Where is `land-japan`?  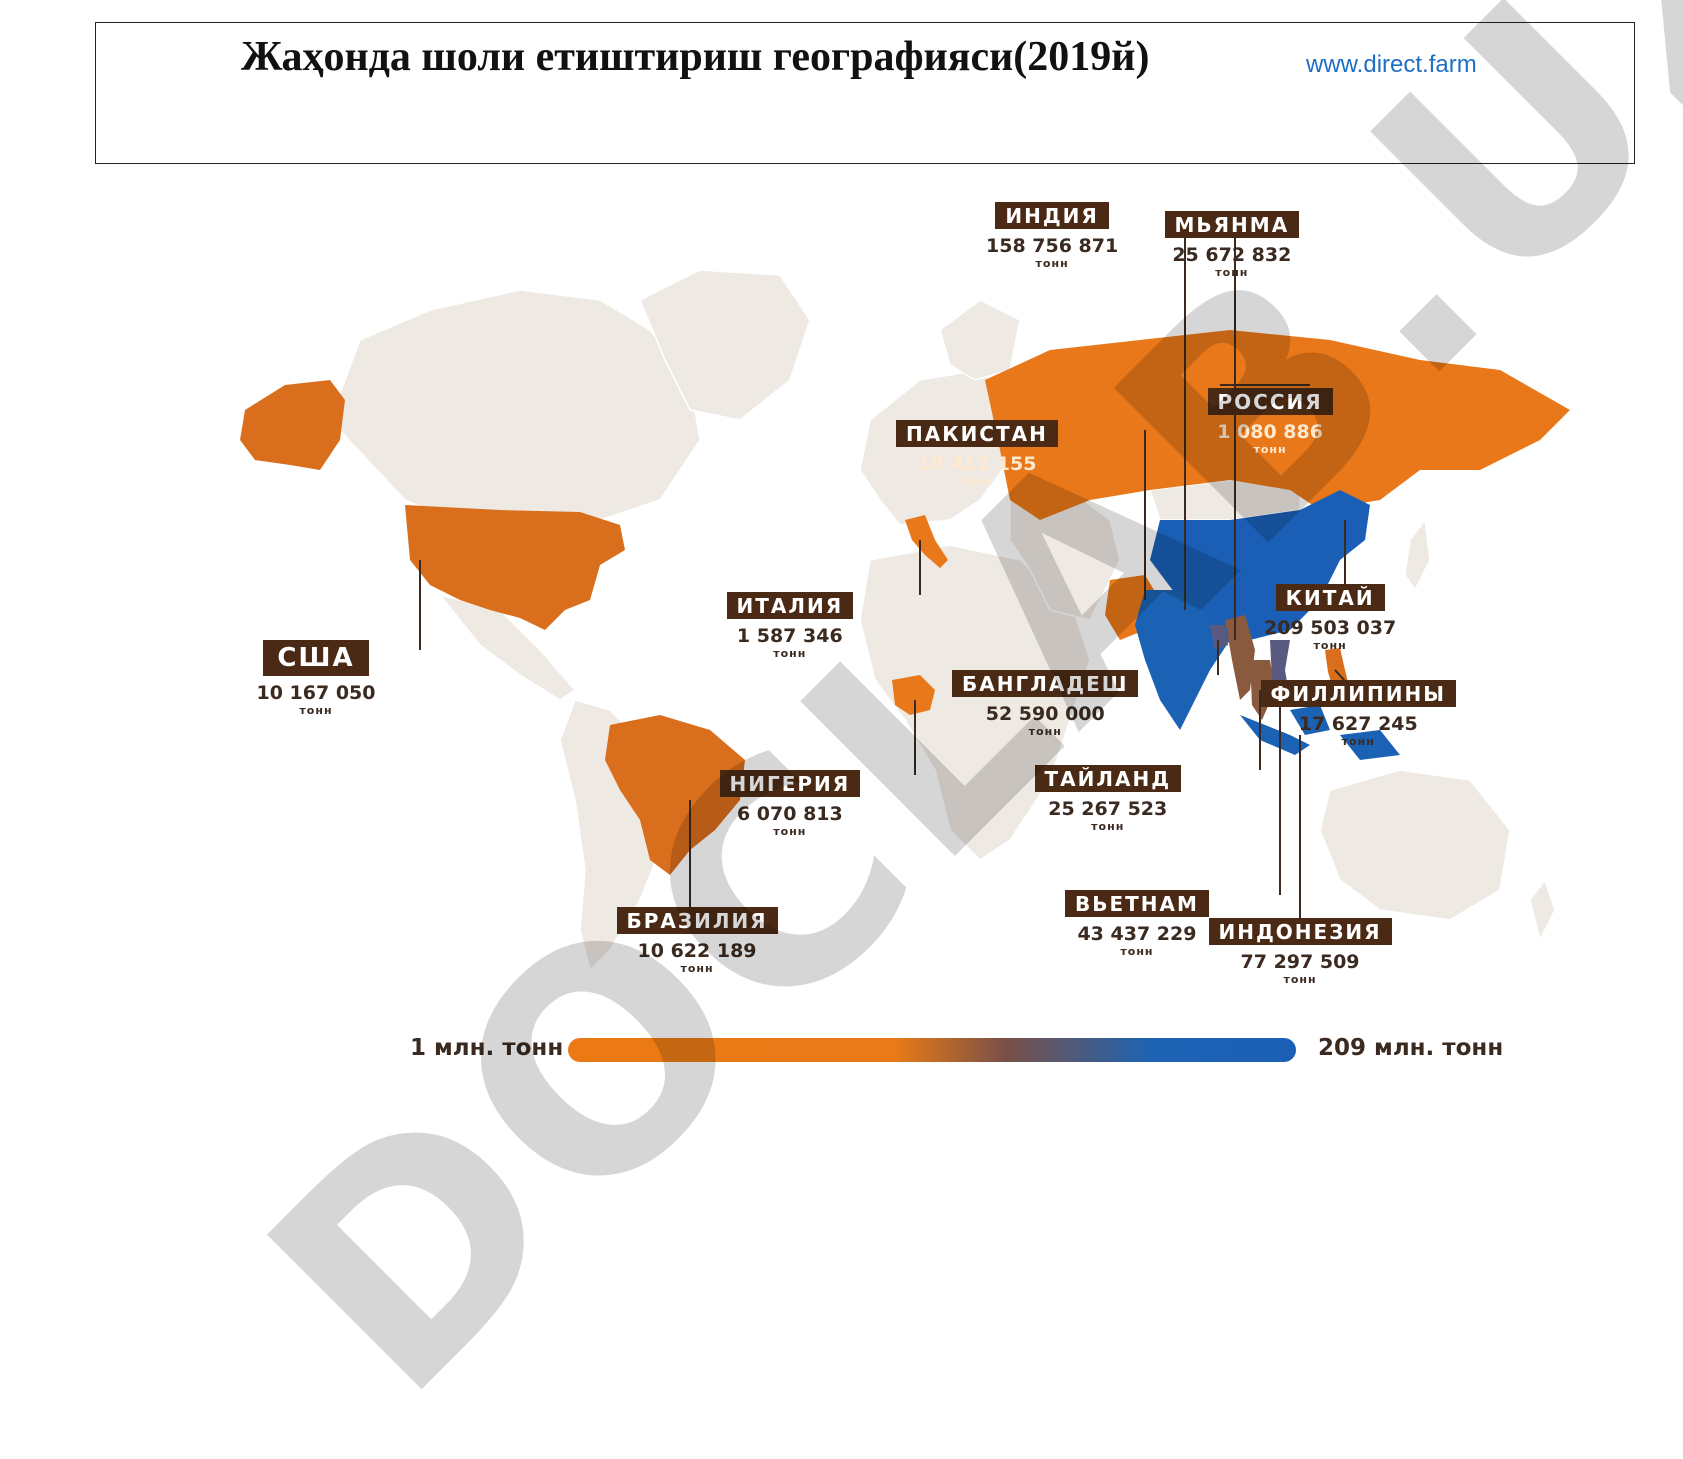 land-japan is located at coordinates (1417, 555).